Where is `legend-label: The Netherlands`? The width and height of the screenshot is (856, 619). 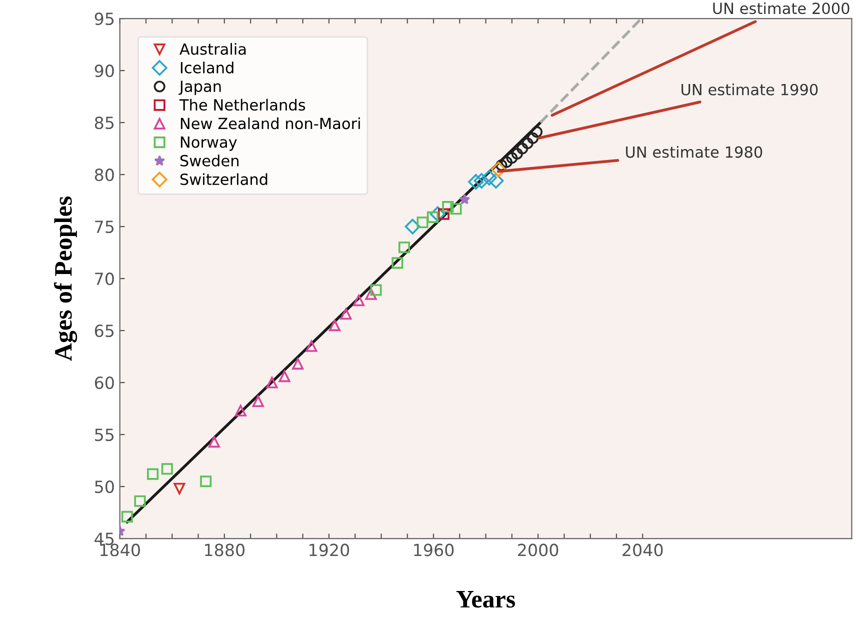 legend-label: The Netherlands is located at coordinates (242, 104).